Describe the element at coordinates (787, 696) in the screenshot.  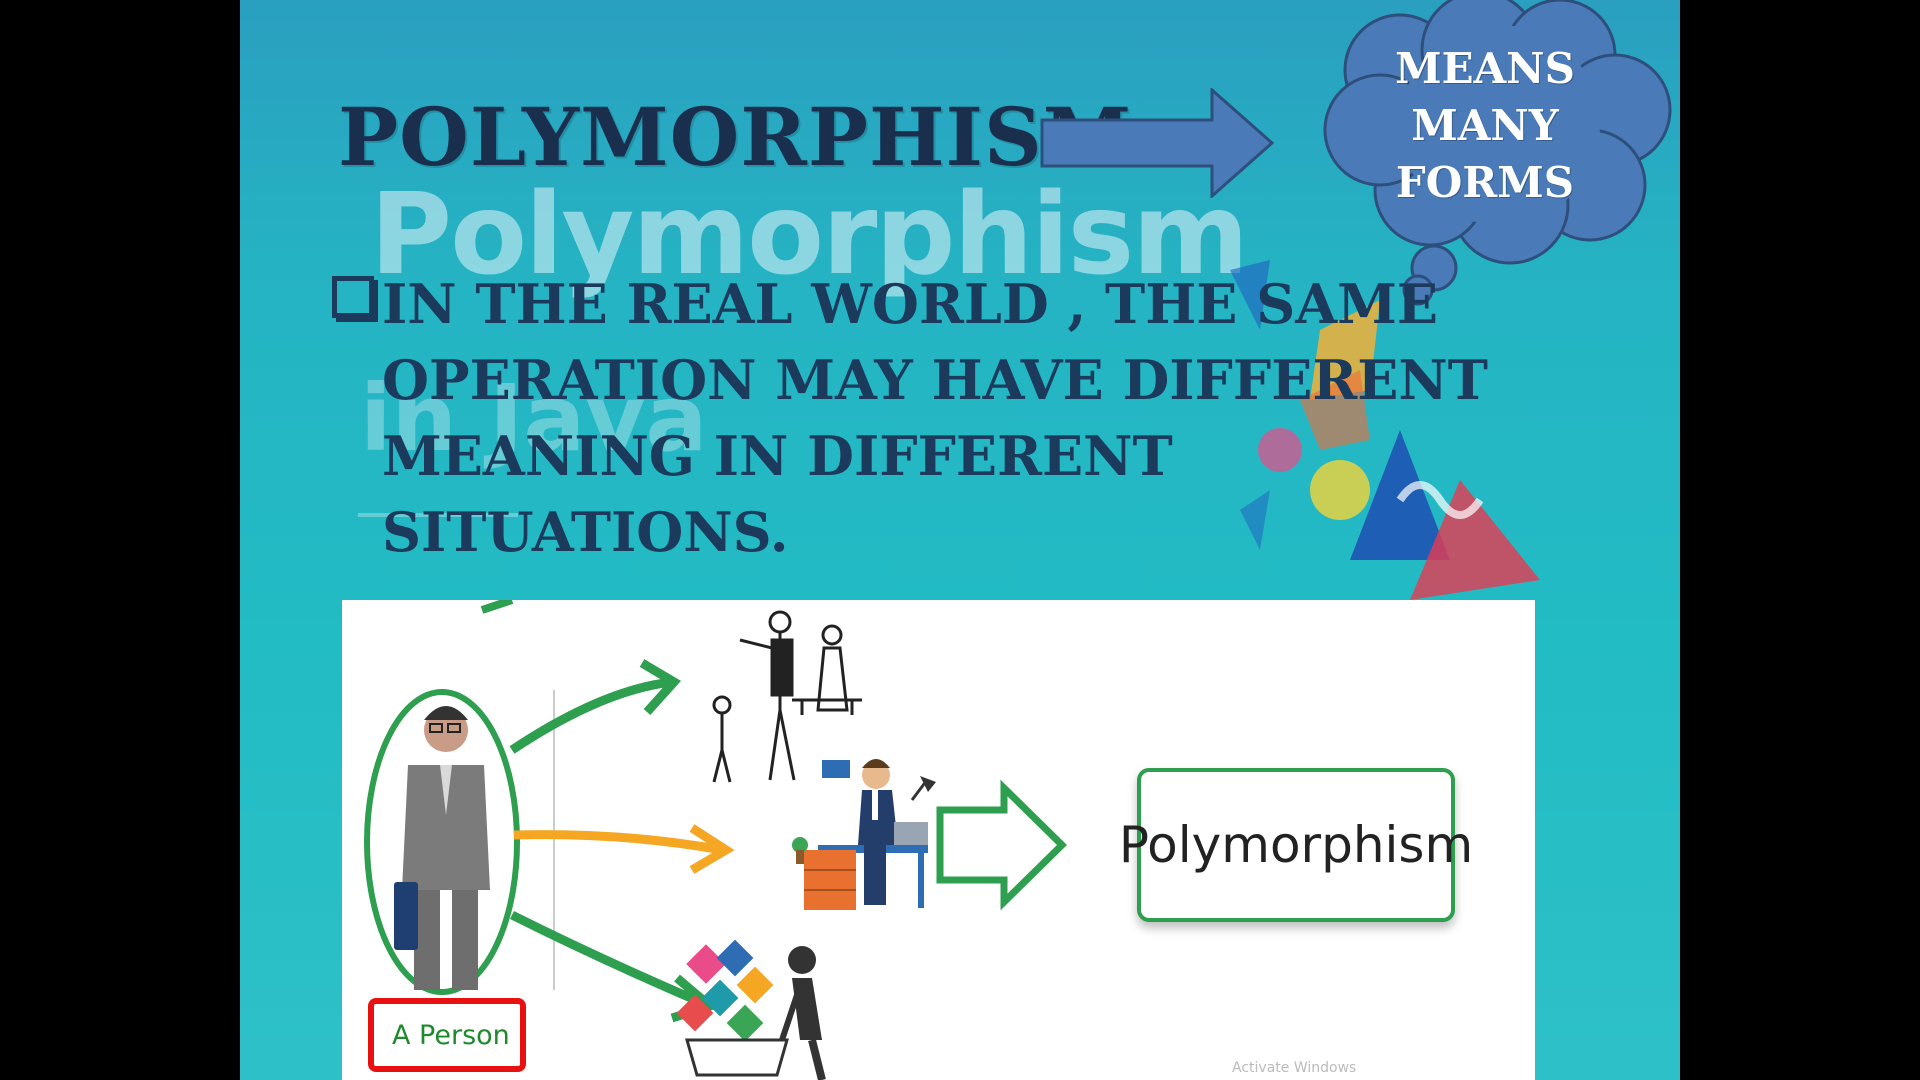
I see `teacher-icon` at that location.